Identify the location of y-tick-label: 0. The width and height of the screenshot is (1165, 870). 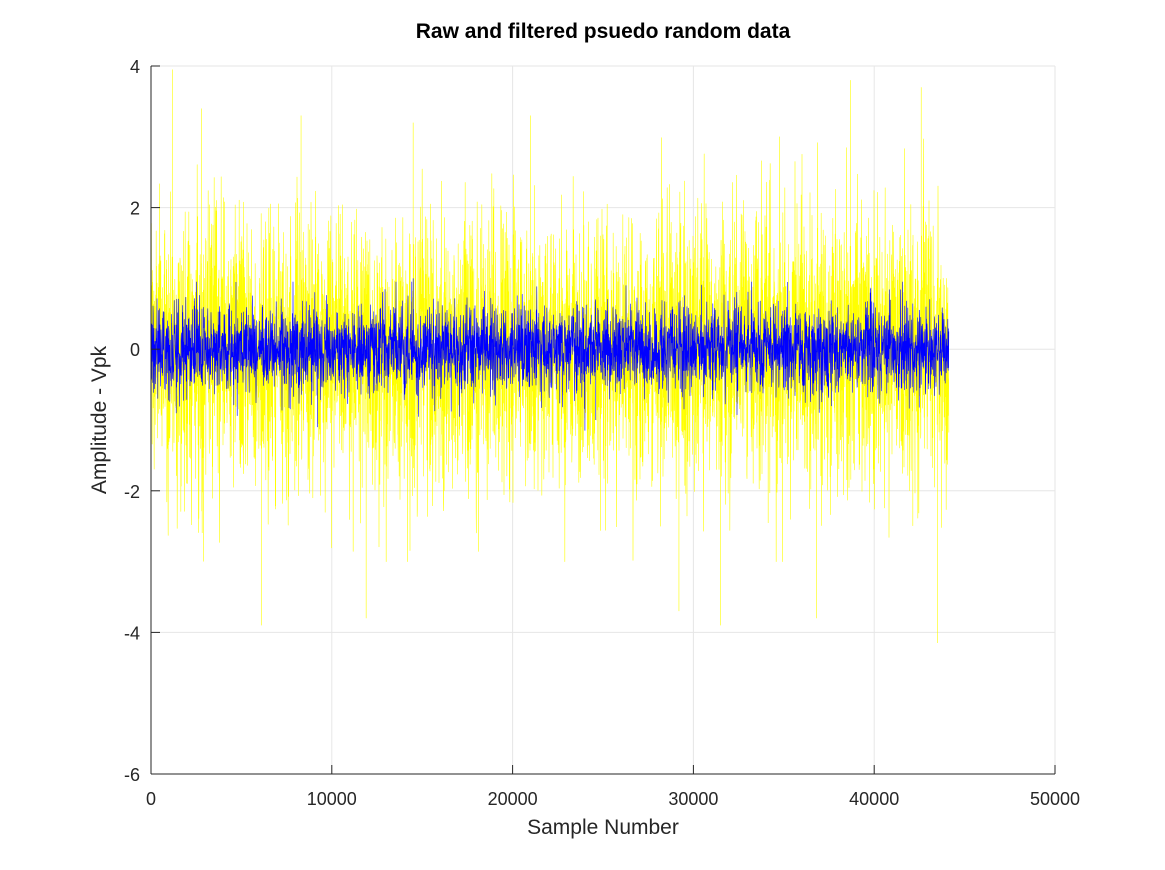
(135, 350).